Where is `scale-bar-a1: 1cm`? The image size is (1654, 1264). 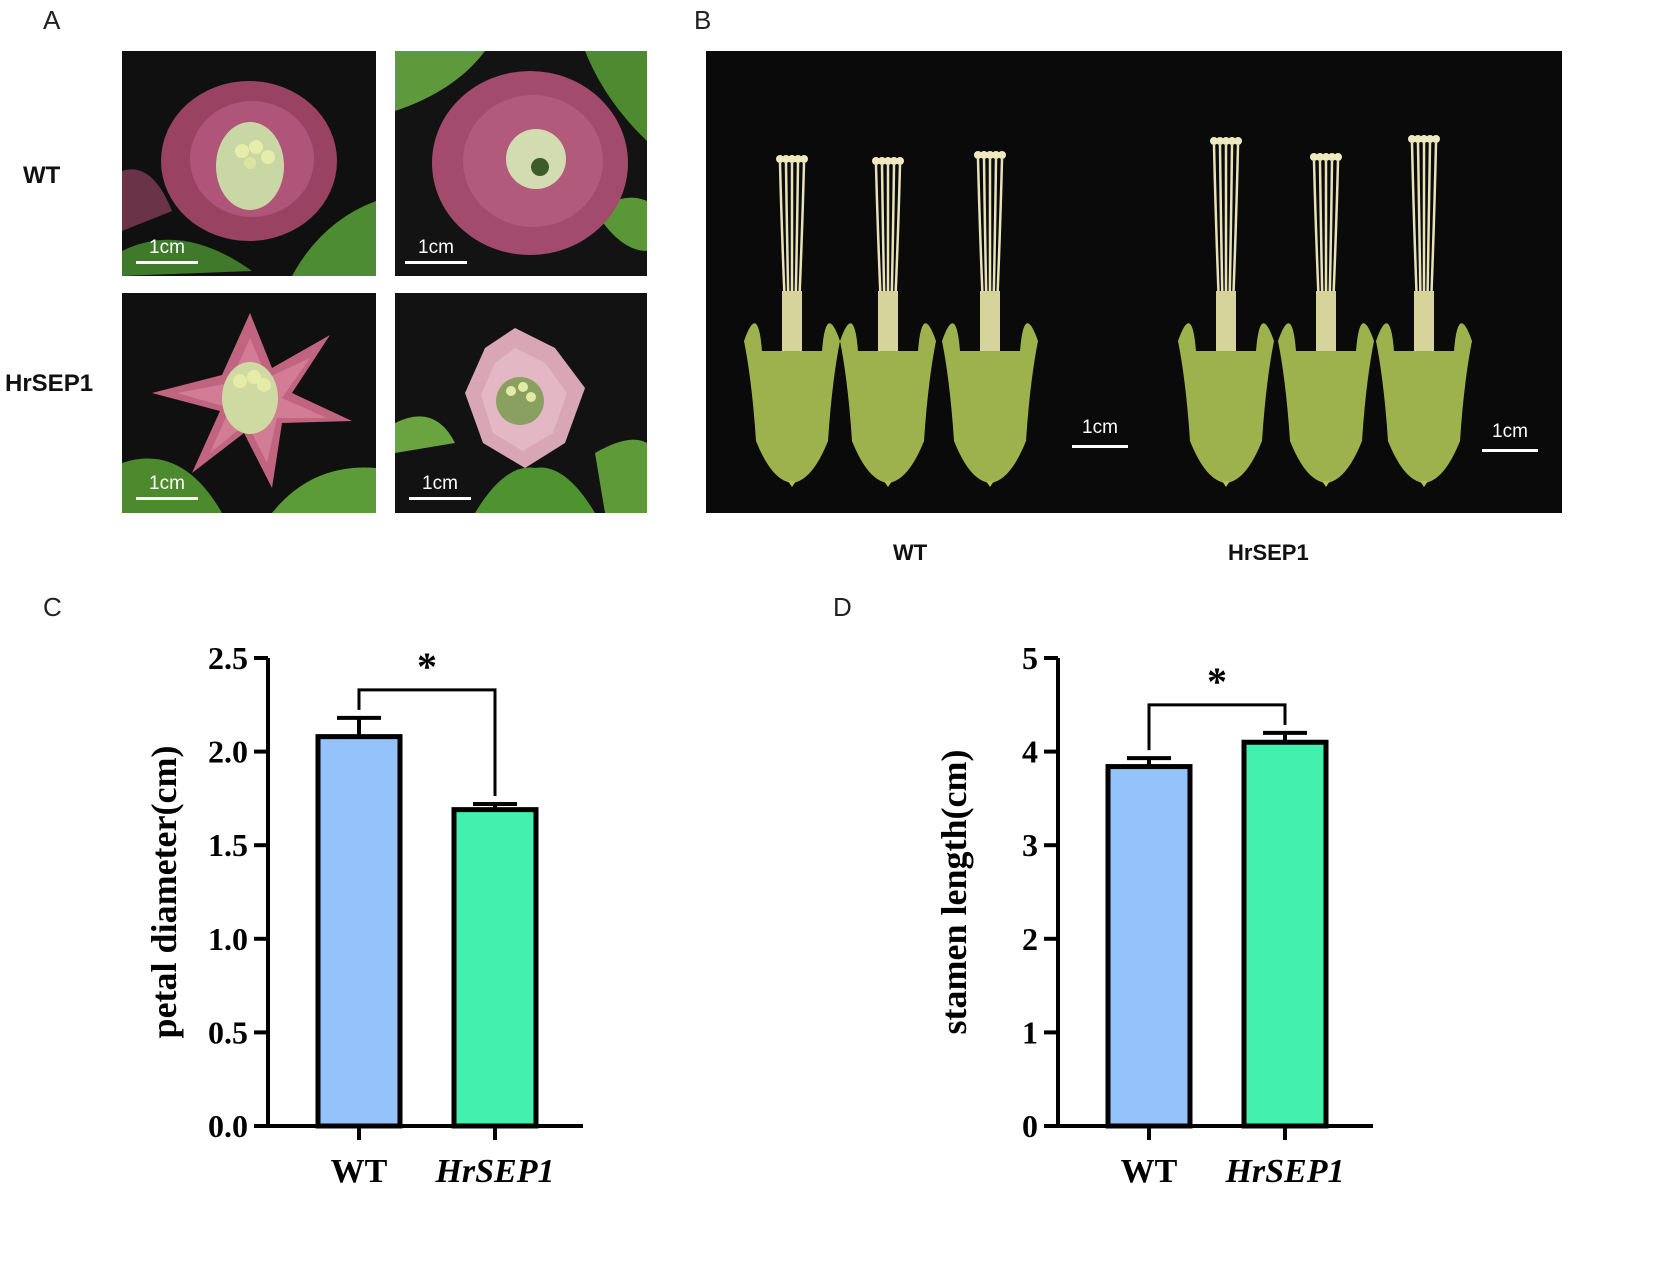
scale-bar-a1: 1cm is located at coordinates (167, 250).